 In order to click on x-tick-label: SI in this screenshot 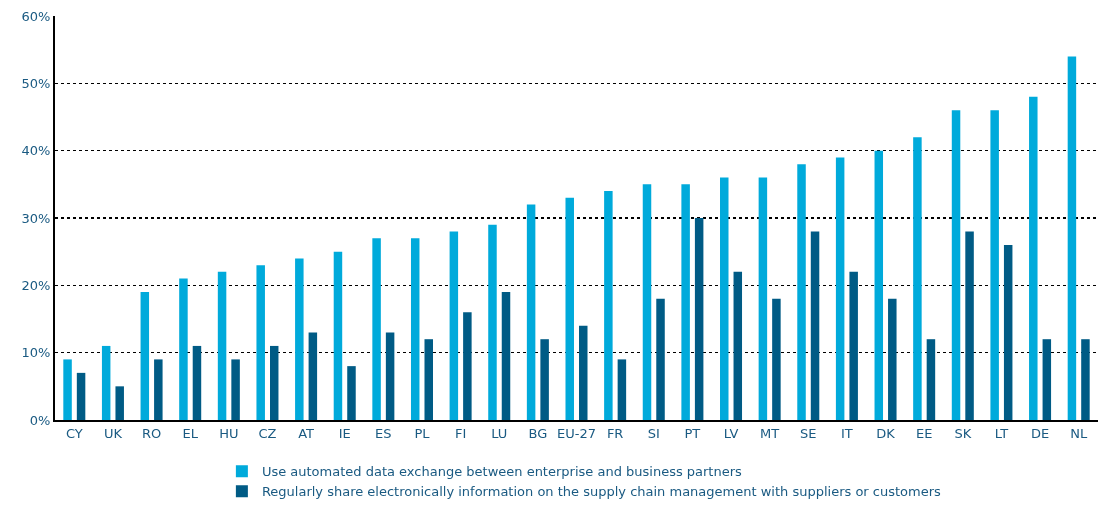, I will do `click(653, 433)`.